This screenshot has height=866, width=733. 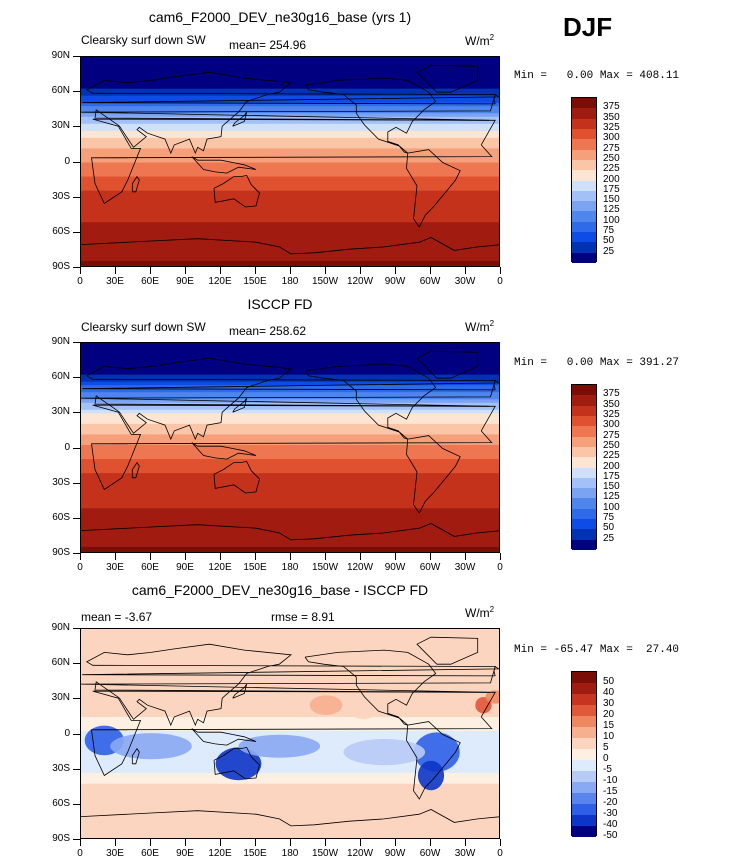 I want to click on lon-tick-label: 30W, so click(x=465, y=853).